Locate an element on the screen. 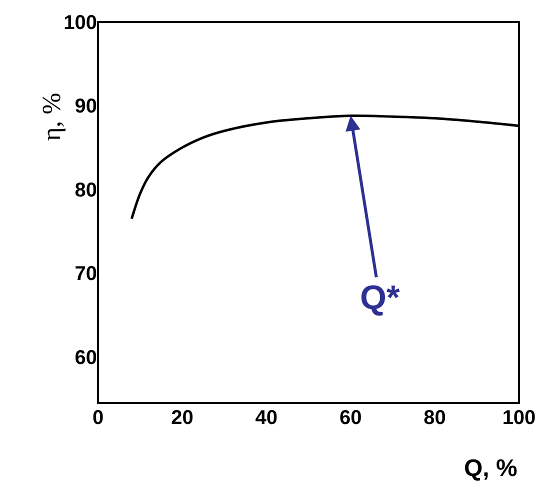  y-tick-label: 80 is located at coordinates (85, 190).